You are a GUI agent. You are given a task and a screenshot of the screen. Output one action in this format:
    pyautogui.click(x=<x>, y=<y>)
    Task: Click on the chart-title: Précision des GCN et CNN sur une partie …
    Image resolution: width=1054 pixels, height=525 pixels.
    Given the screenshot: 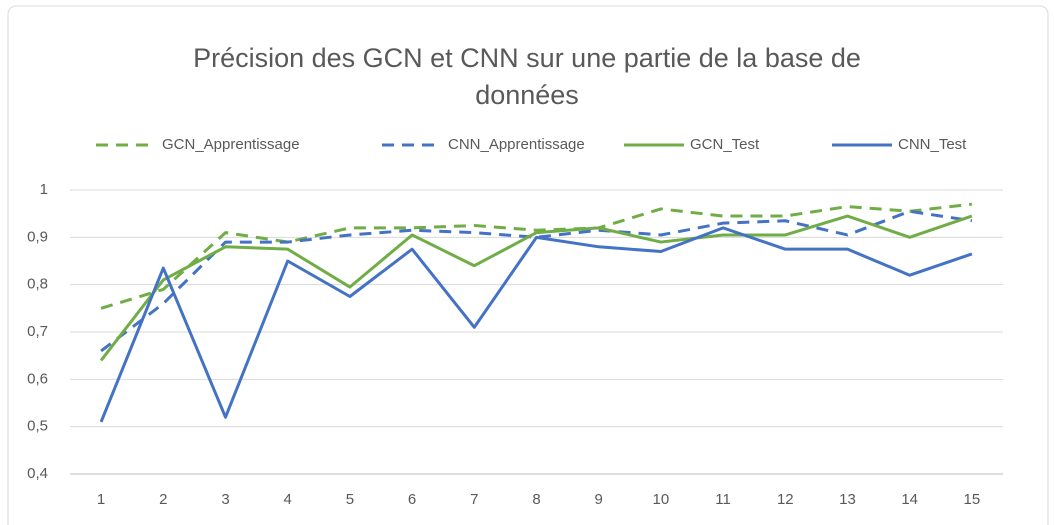 What is the action you would take?
    pyautogui.click(x=527, y=76)
    